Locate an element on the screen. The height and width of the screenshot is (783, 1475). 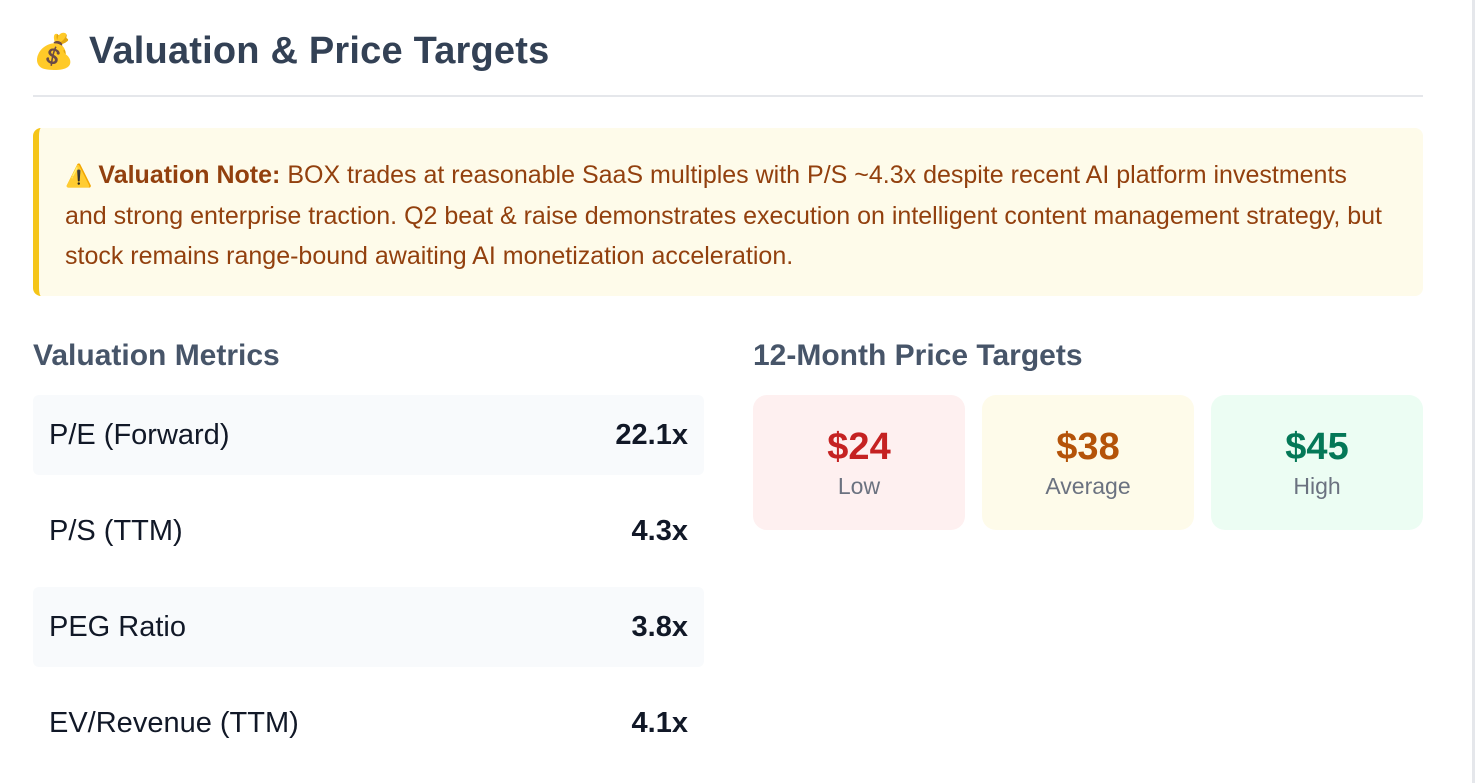
price-target-cards: $24 Low $38 Average $45 High is located at coordinates (1088, 462).